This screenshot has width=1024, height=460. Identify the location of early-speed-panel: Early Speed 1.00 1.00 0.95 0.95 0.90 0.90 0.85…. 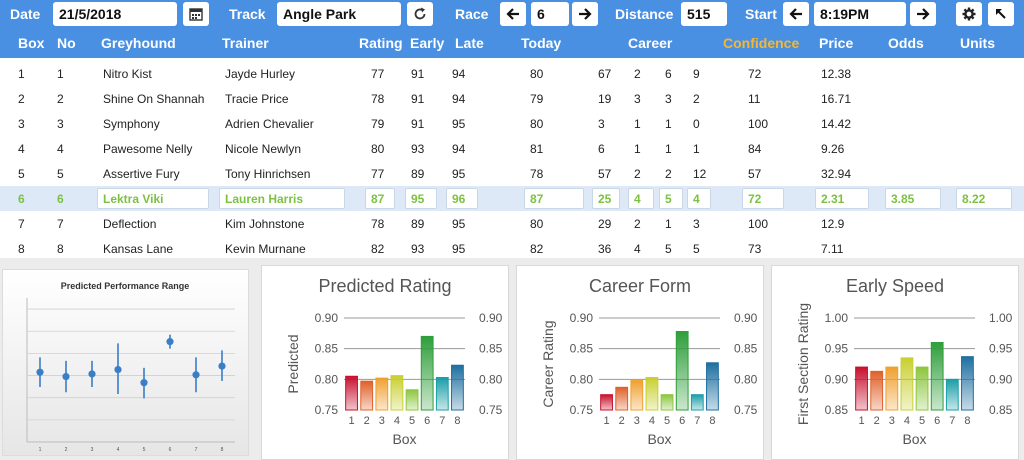
(895, 362).